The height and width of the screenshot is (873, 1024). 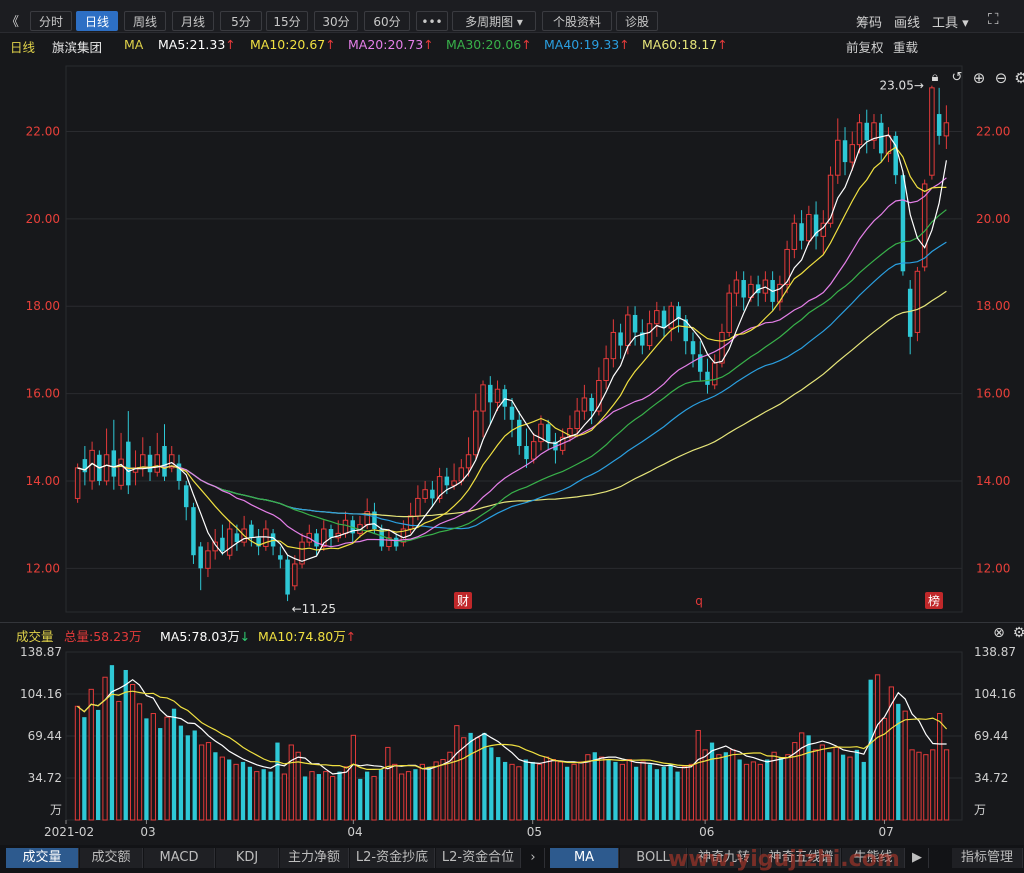 I want to click on lock-icon: 🔒︎, so click(x=935, y=77).